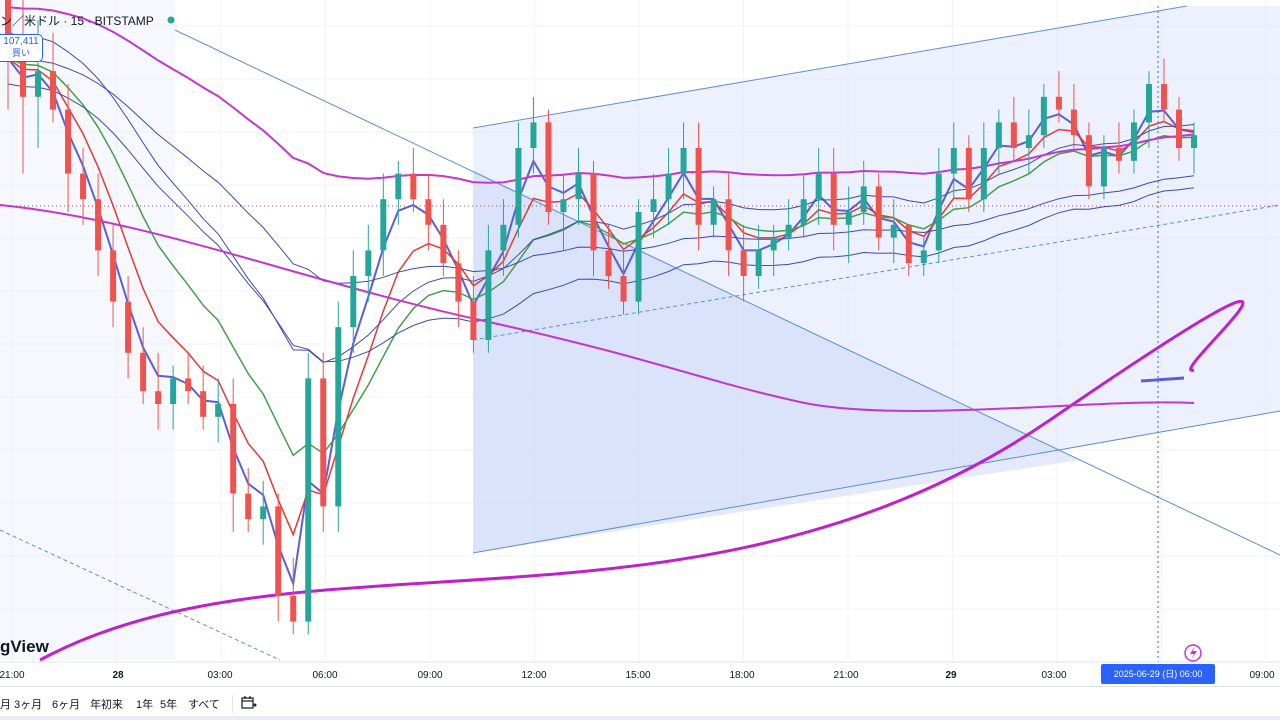  What do you see at coordinates (28, 705) in the screenshot?
I see `range-3m: 3ヶ月` at bounding box center [28, 705].